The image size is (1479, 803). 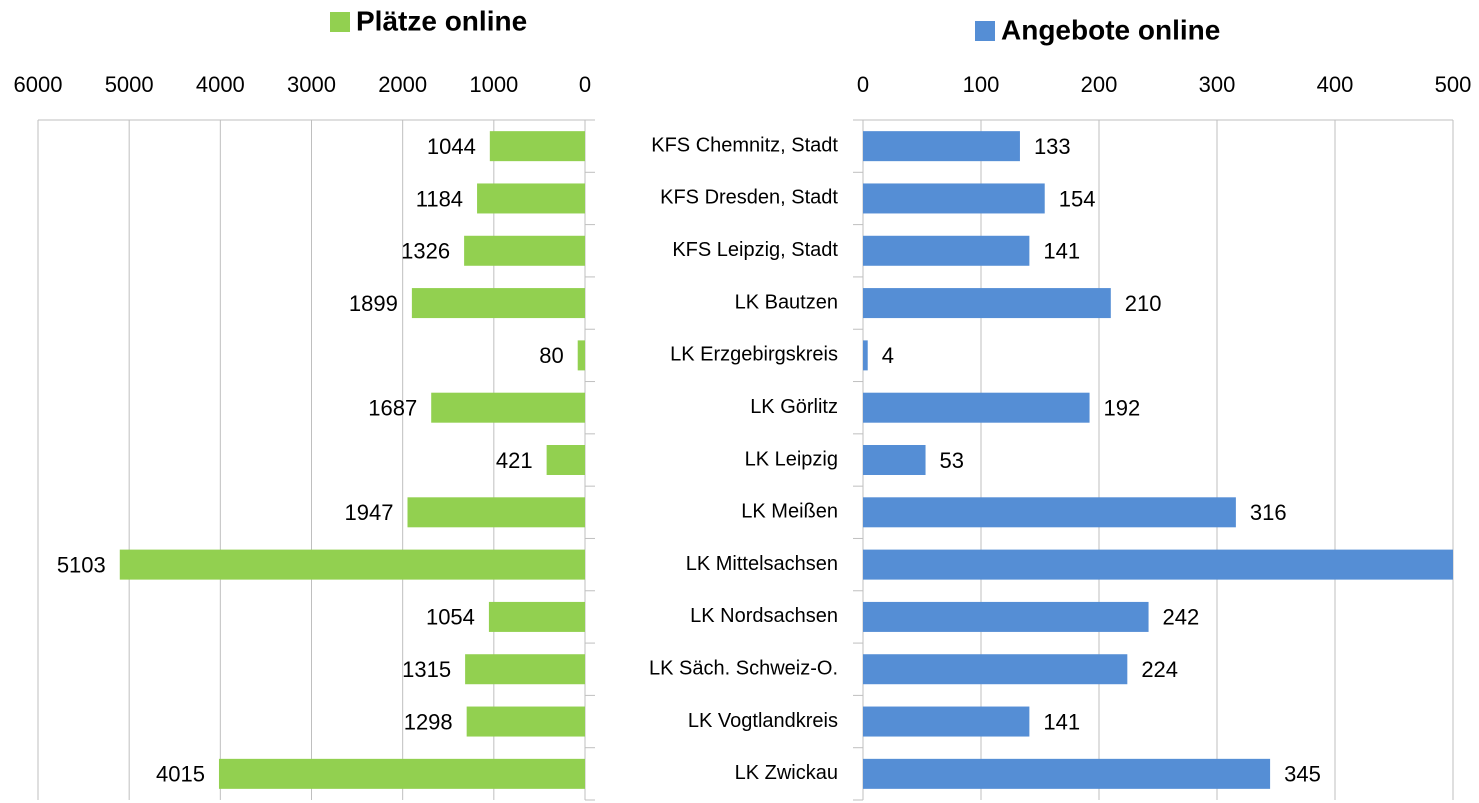 I want to click on data-label: 133, so click(x=1052, y=146).